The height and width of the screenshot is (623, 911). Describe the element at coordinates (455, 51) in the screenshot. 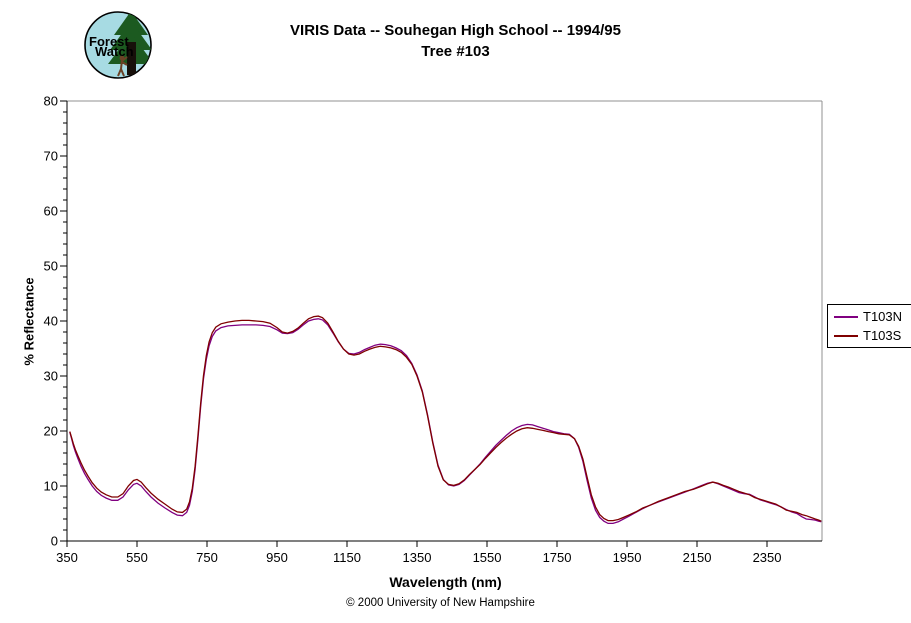

I see `chart-title-line2: Tree #103` at that location.